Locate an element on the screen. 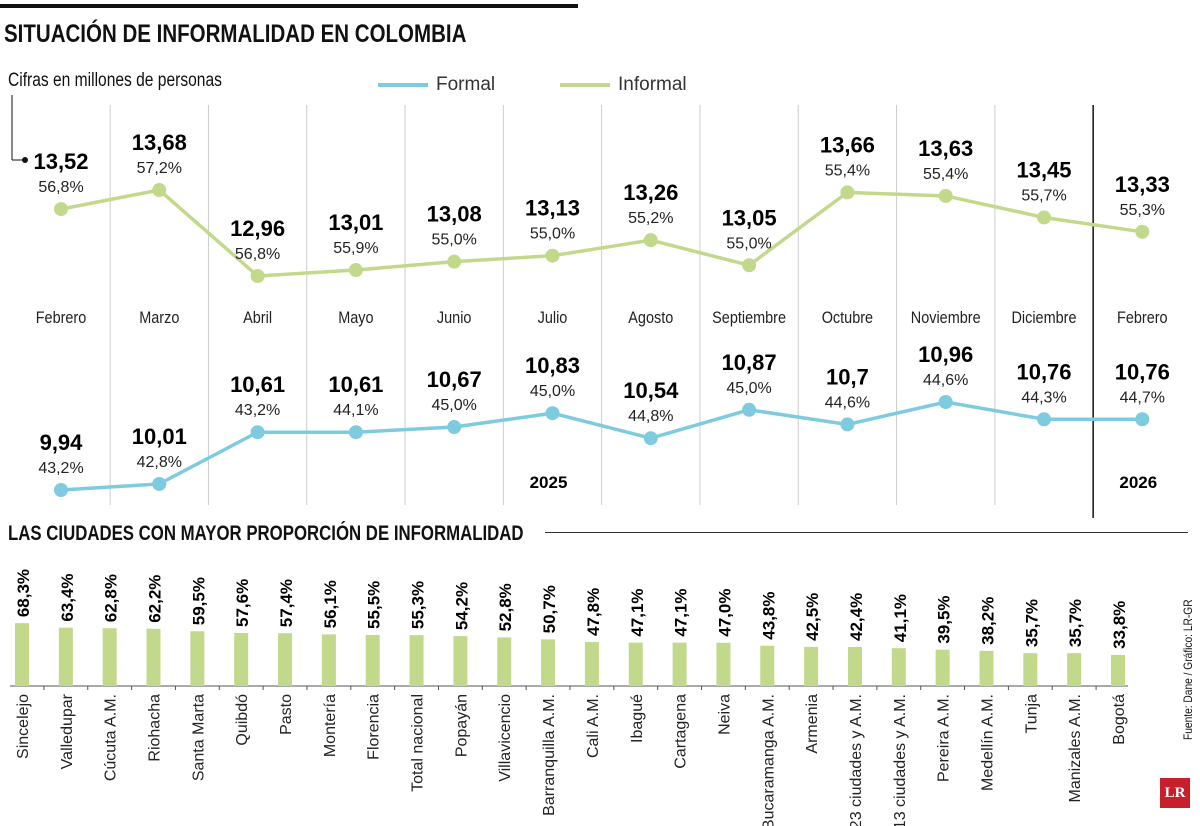  informal-percent-label: 55,9% is located at coordinates (355, 248).